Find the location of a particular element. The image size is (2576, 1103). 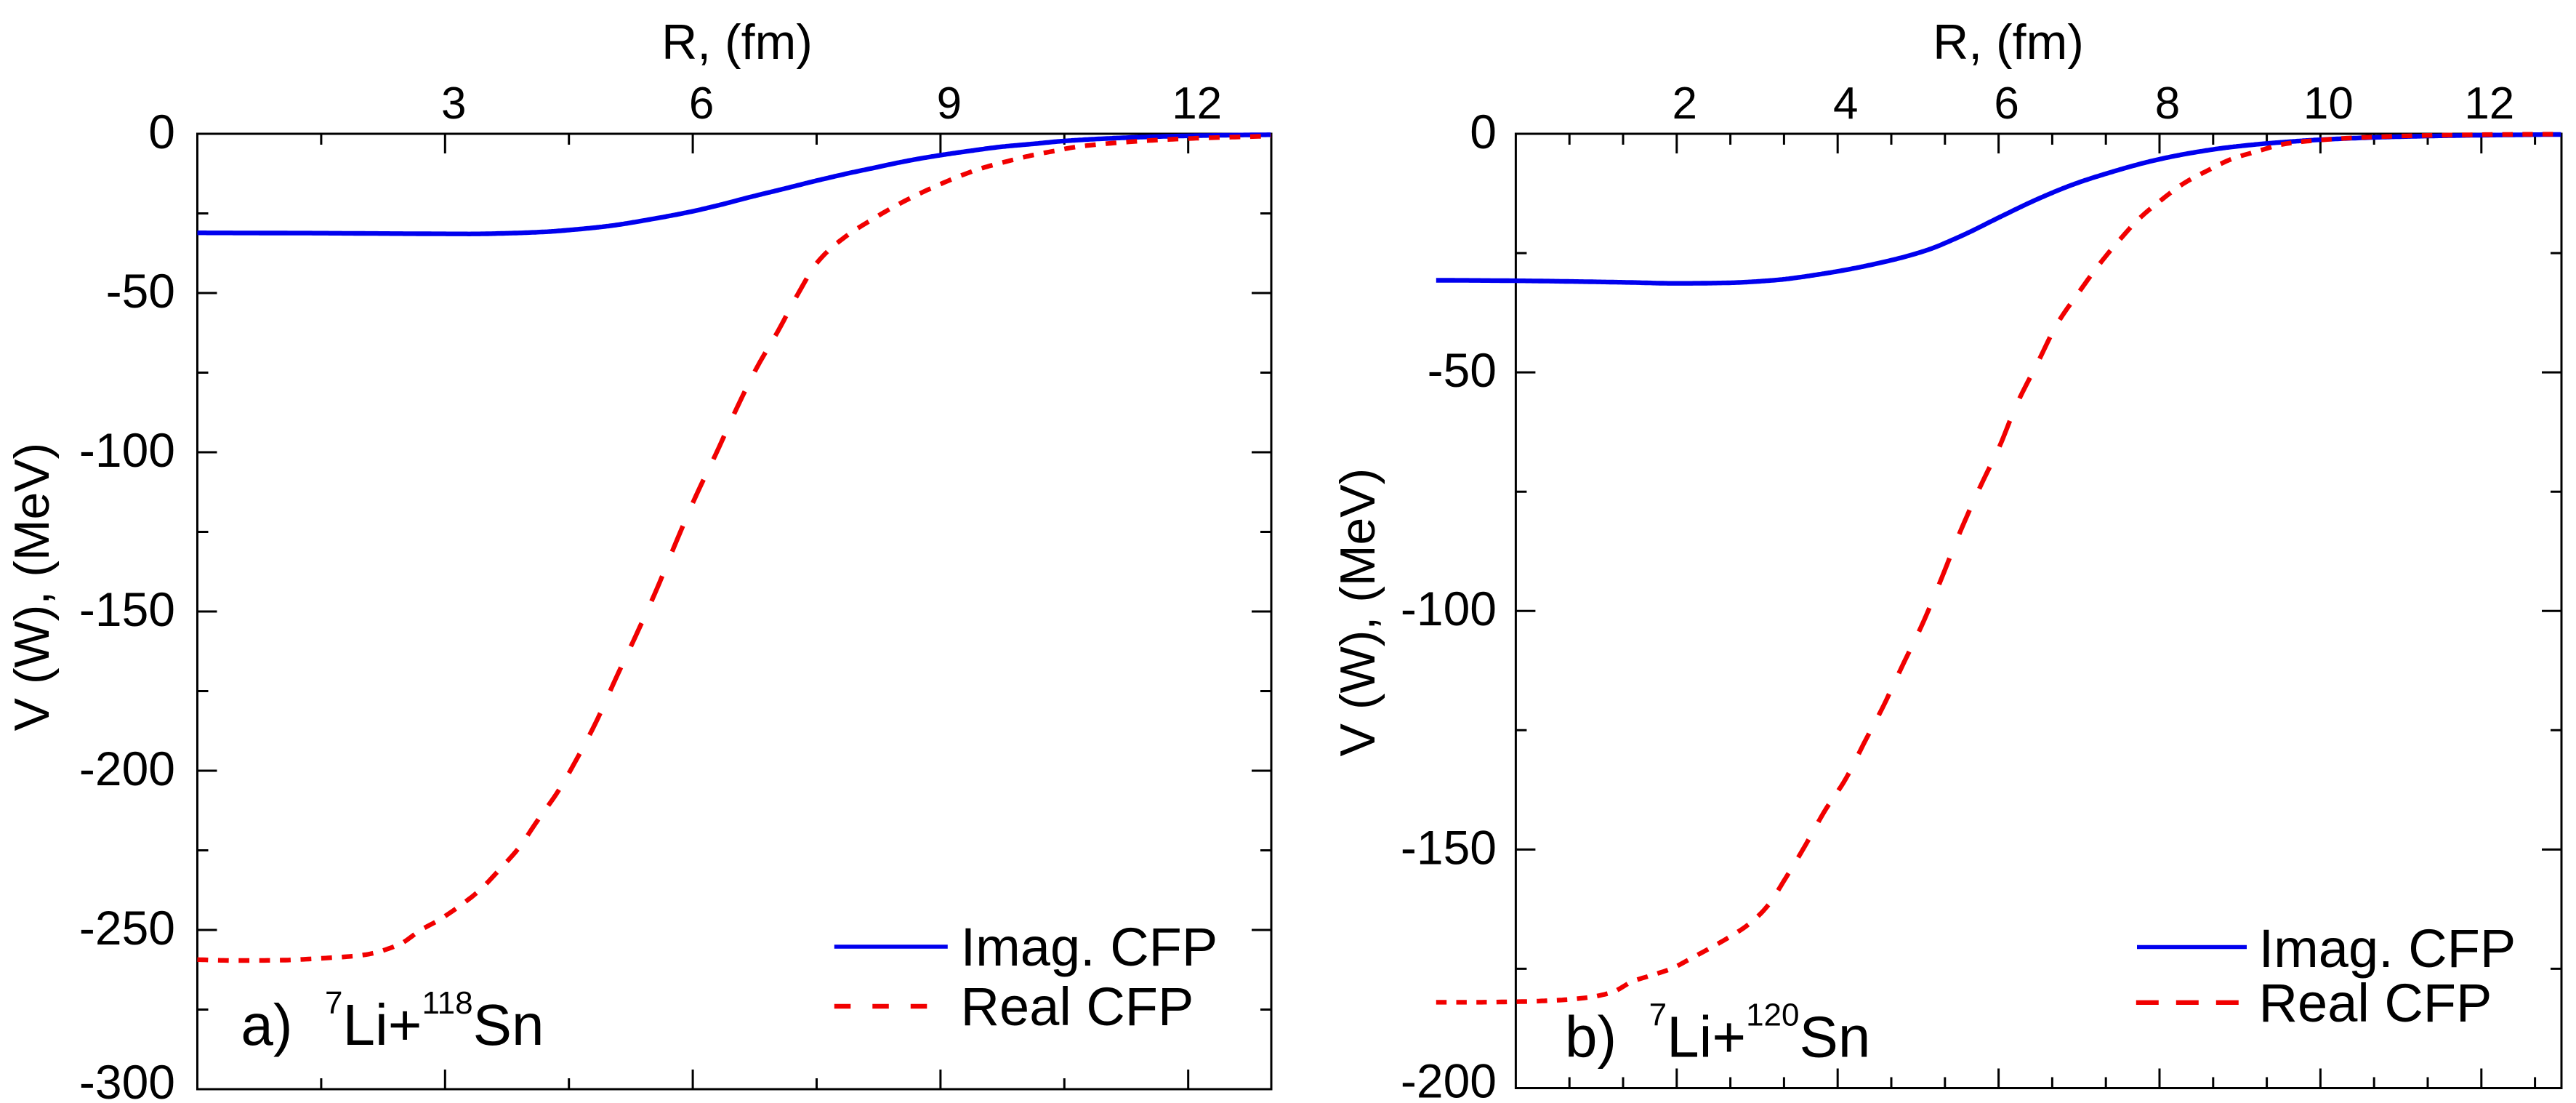

svg-text: -300 is located at coordinates (127, 1079).